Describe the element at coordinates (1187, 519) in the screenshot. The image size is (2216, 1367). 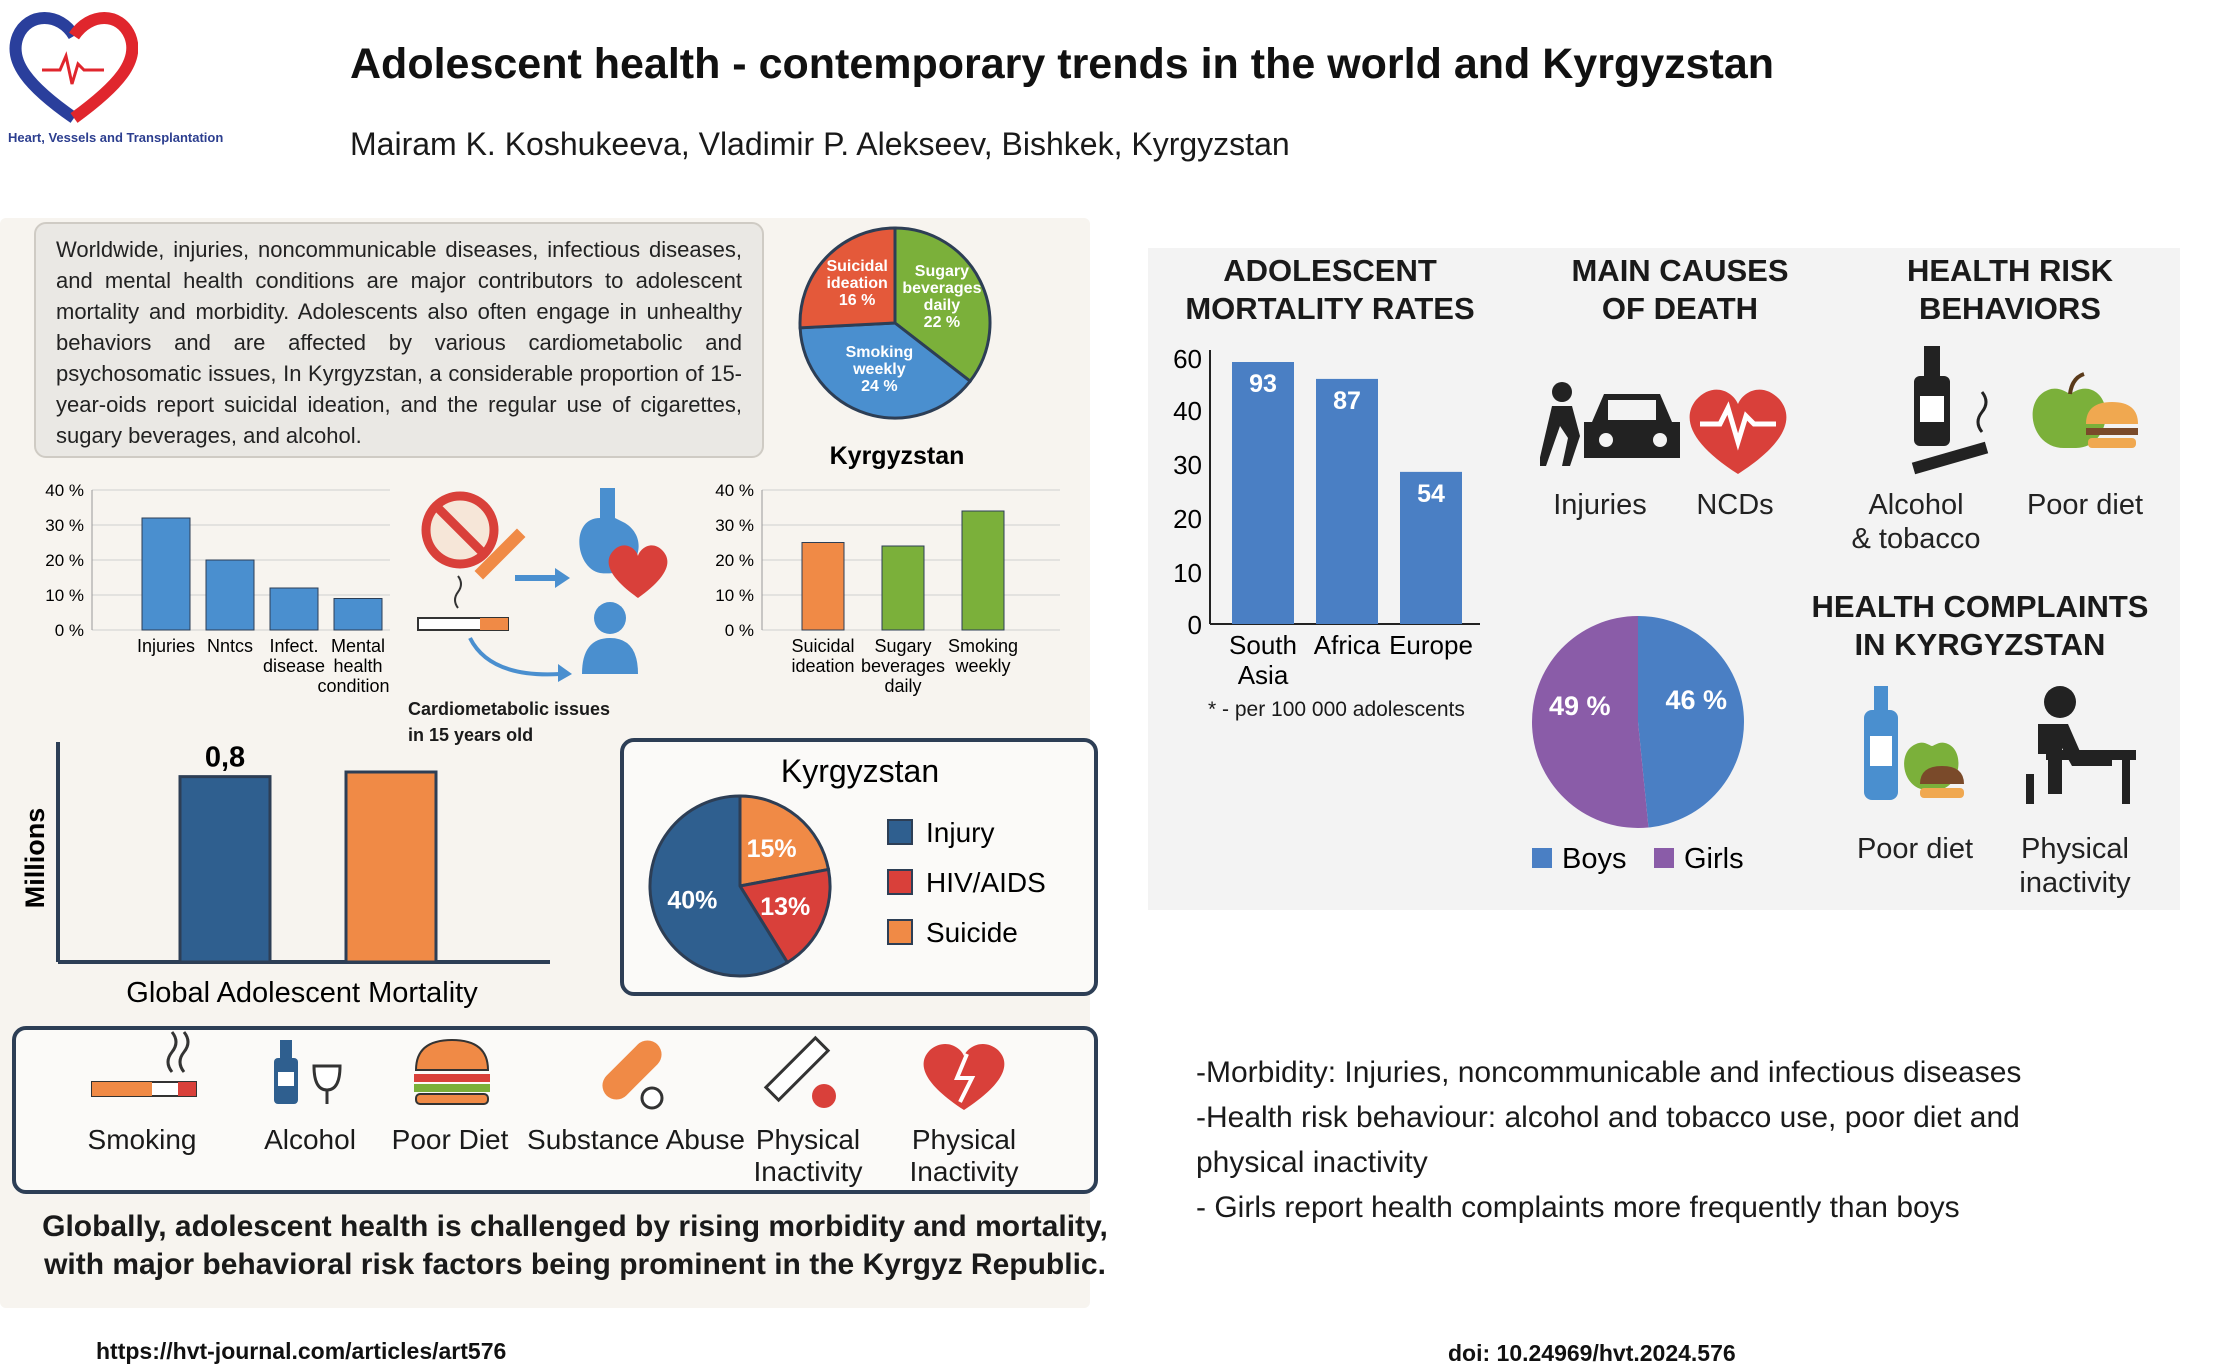
I see `y-tick-label: 20` at that location.